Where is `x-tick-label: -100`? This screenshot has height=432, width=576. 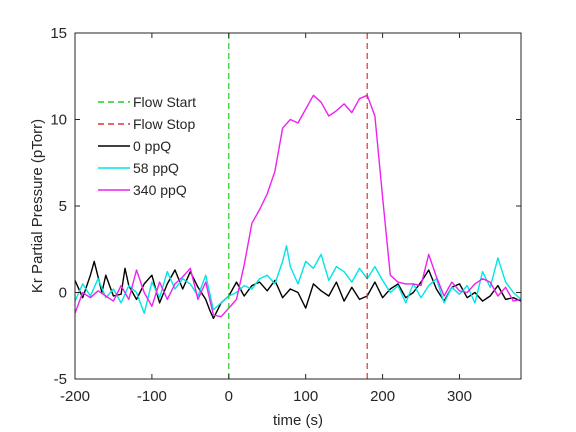 x-tick-label: -100 is located at coordinates (152, 396).